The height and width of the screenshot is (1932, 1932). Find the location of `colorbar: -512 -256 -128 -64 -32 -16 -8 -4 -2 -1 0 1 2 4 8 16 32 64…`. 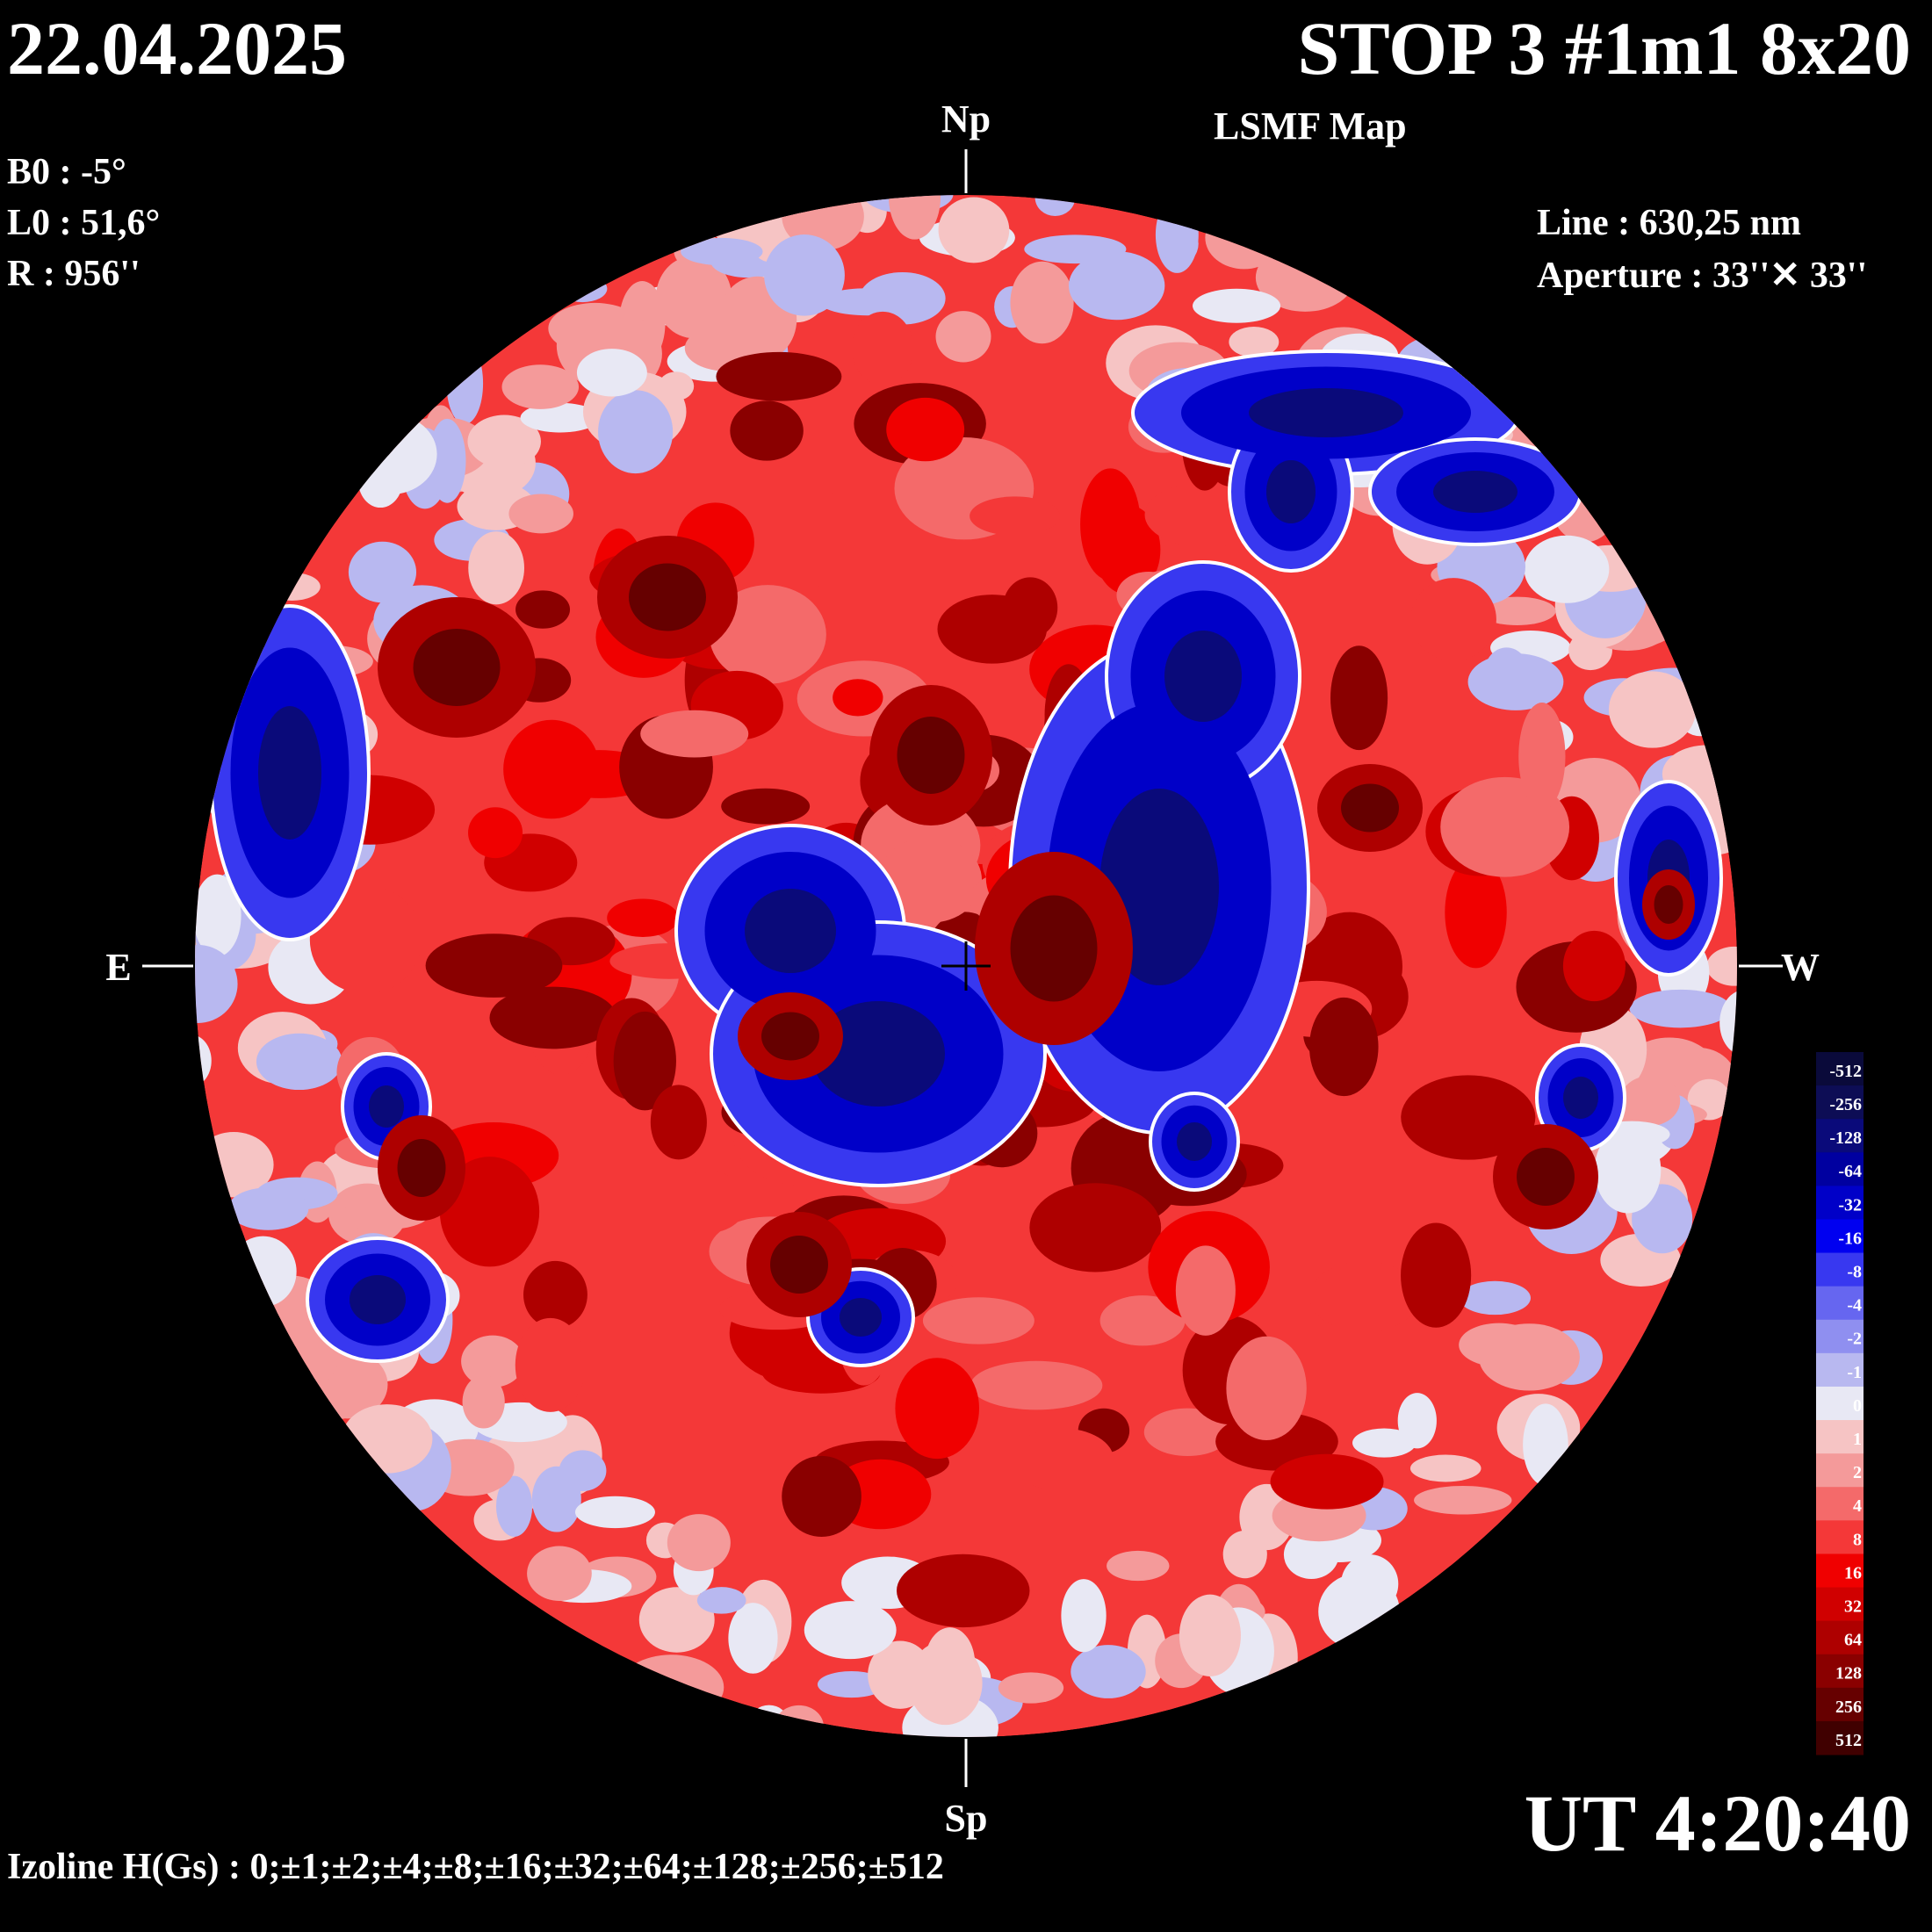

colorbar: -512 -256 -128 -64 -32 -16 -8 -4 -2 -1 0 1 2 4 8 16 32 64… is located at coordinates (1840, 1403).